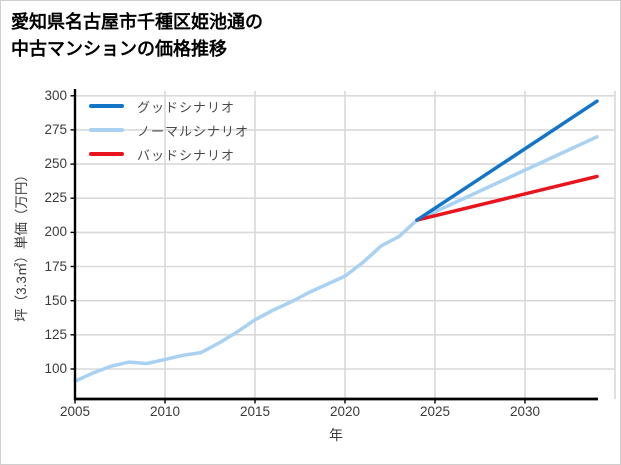 The height and width of the screenshot is (465, 621). I want to click on legend: グッドシナリオ ノーマルシナリオ バッドシナリオ, so click(169, 130).